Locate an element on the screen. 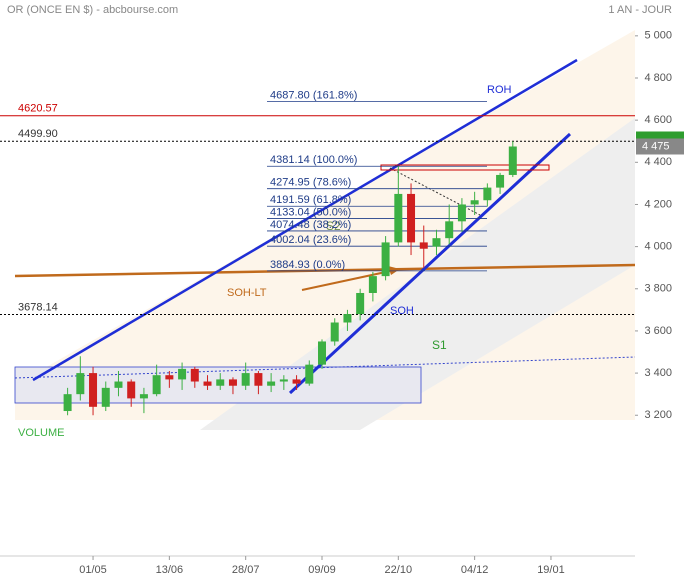 This screenshot has width=684, height=580. soh-lt-arrow is located at coordinates (348, 280).